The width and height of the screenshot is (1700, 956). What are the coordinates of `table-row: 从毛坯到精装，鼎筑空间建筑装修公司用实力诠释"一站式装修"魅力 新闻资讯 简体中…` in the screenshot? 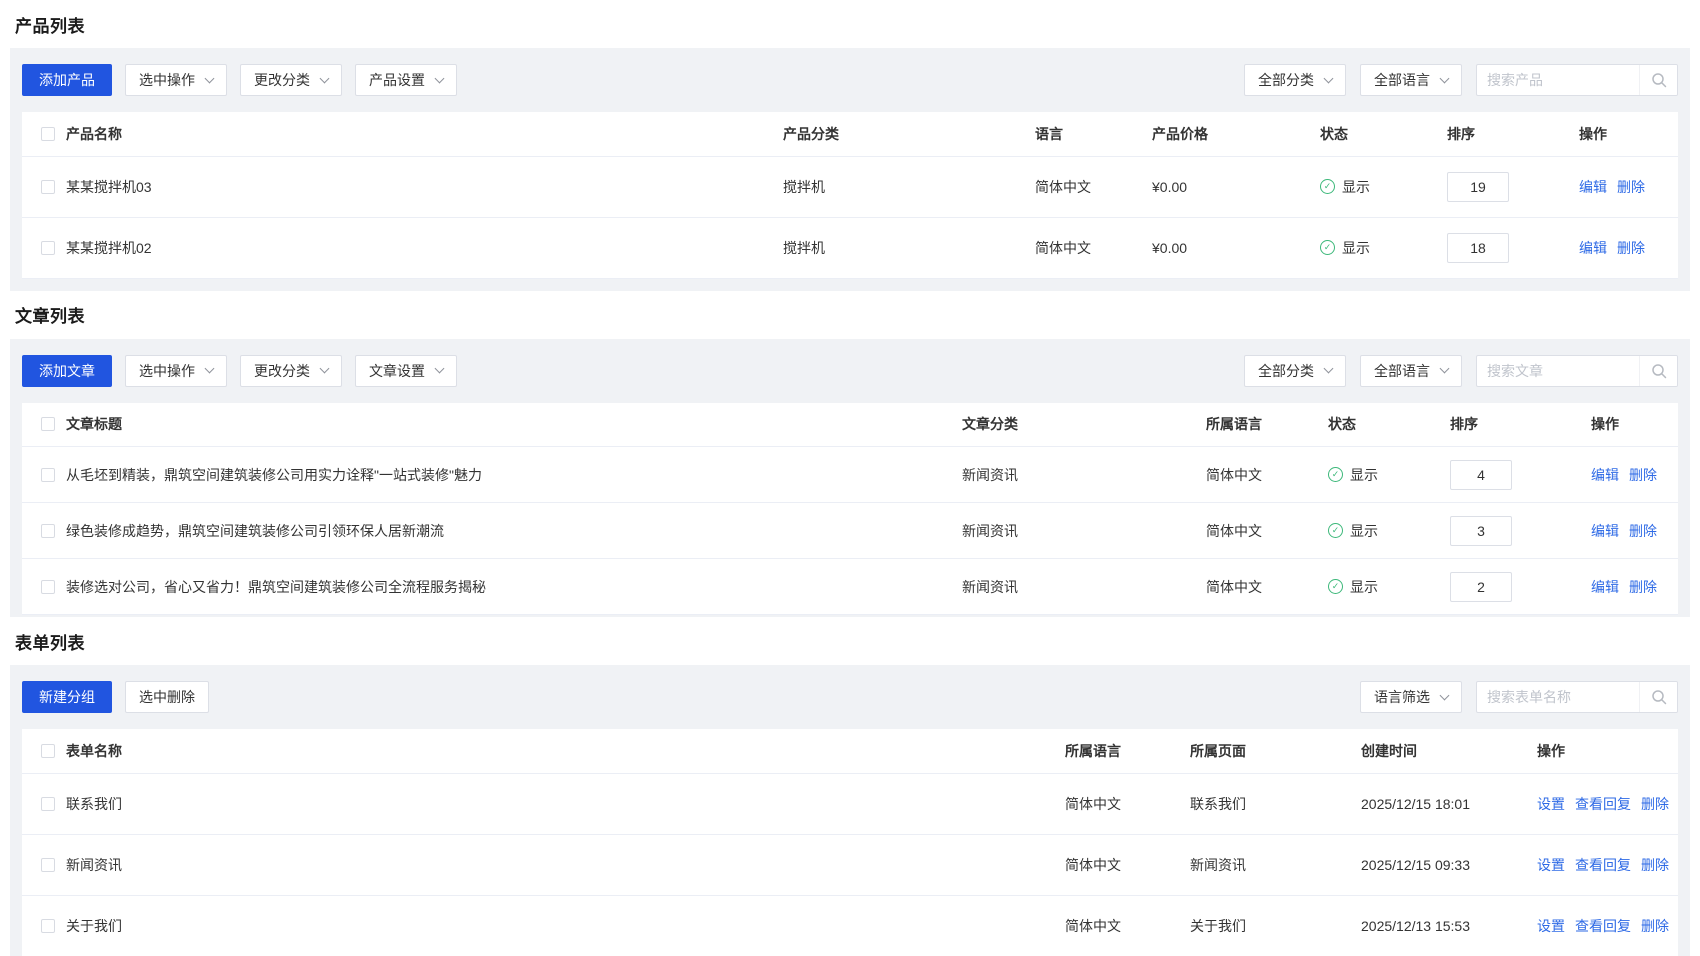 It's located at (850, 474).